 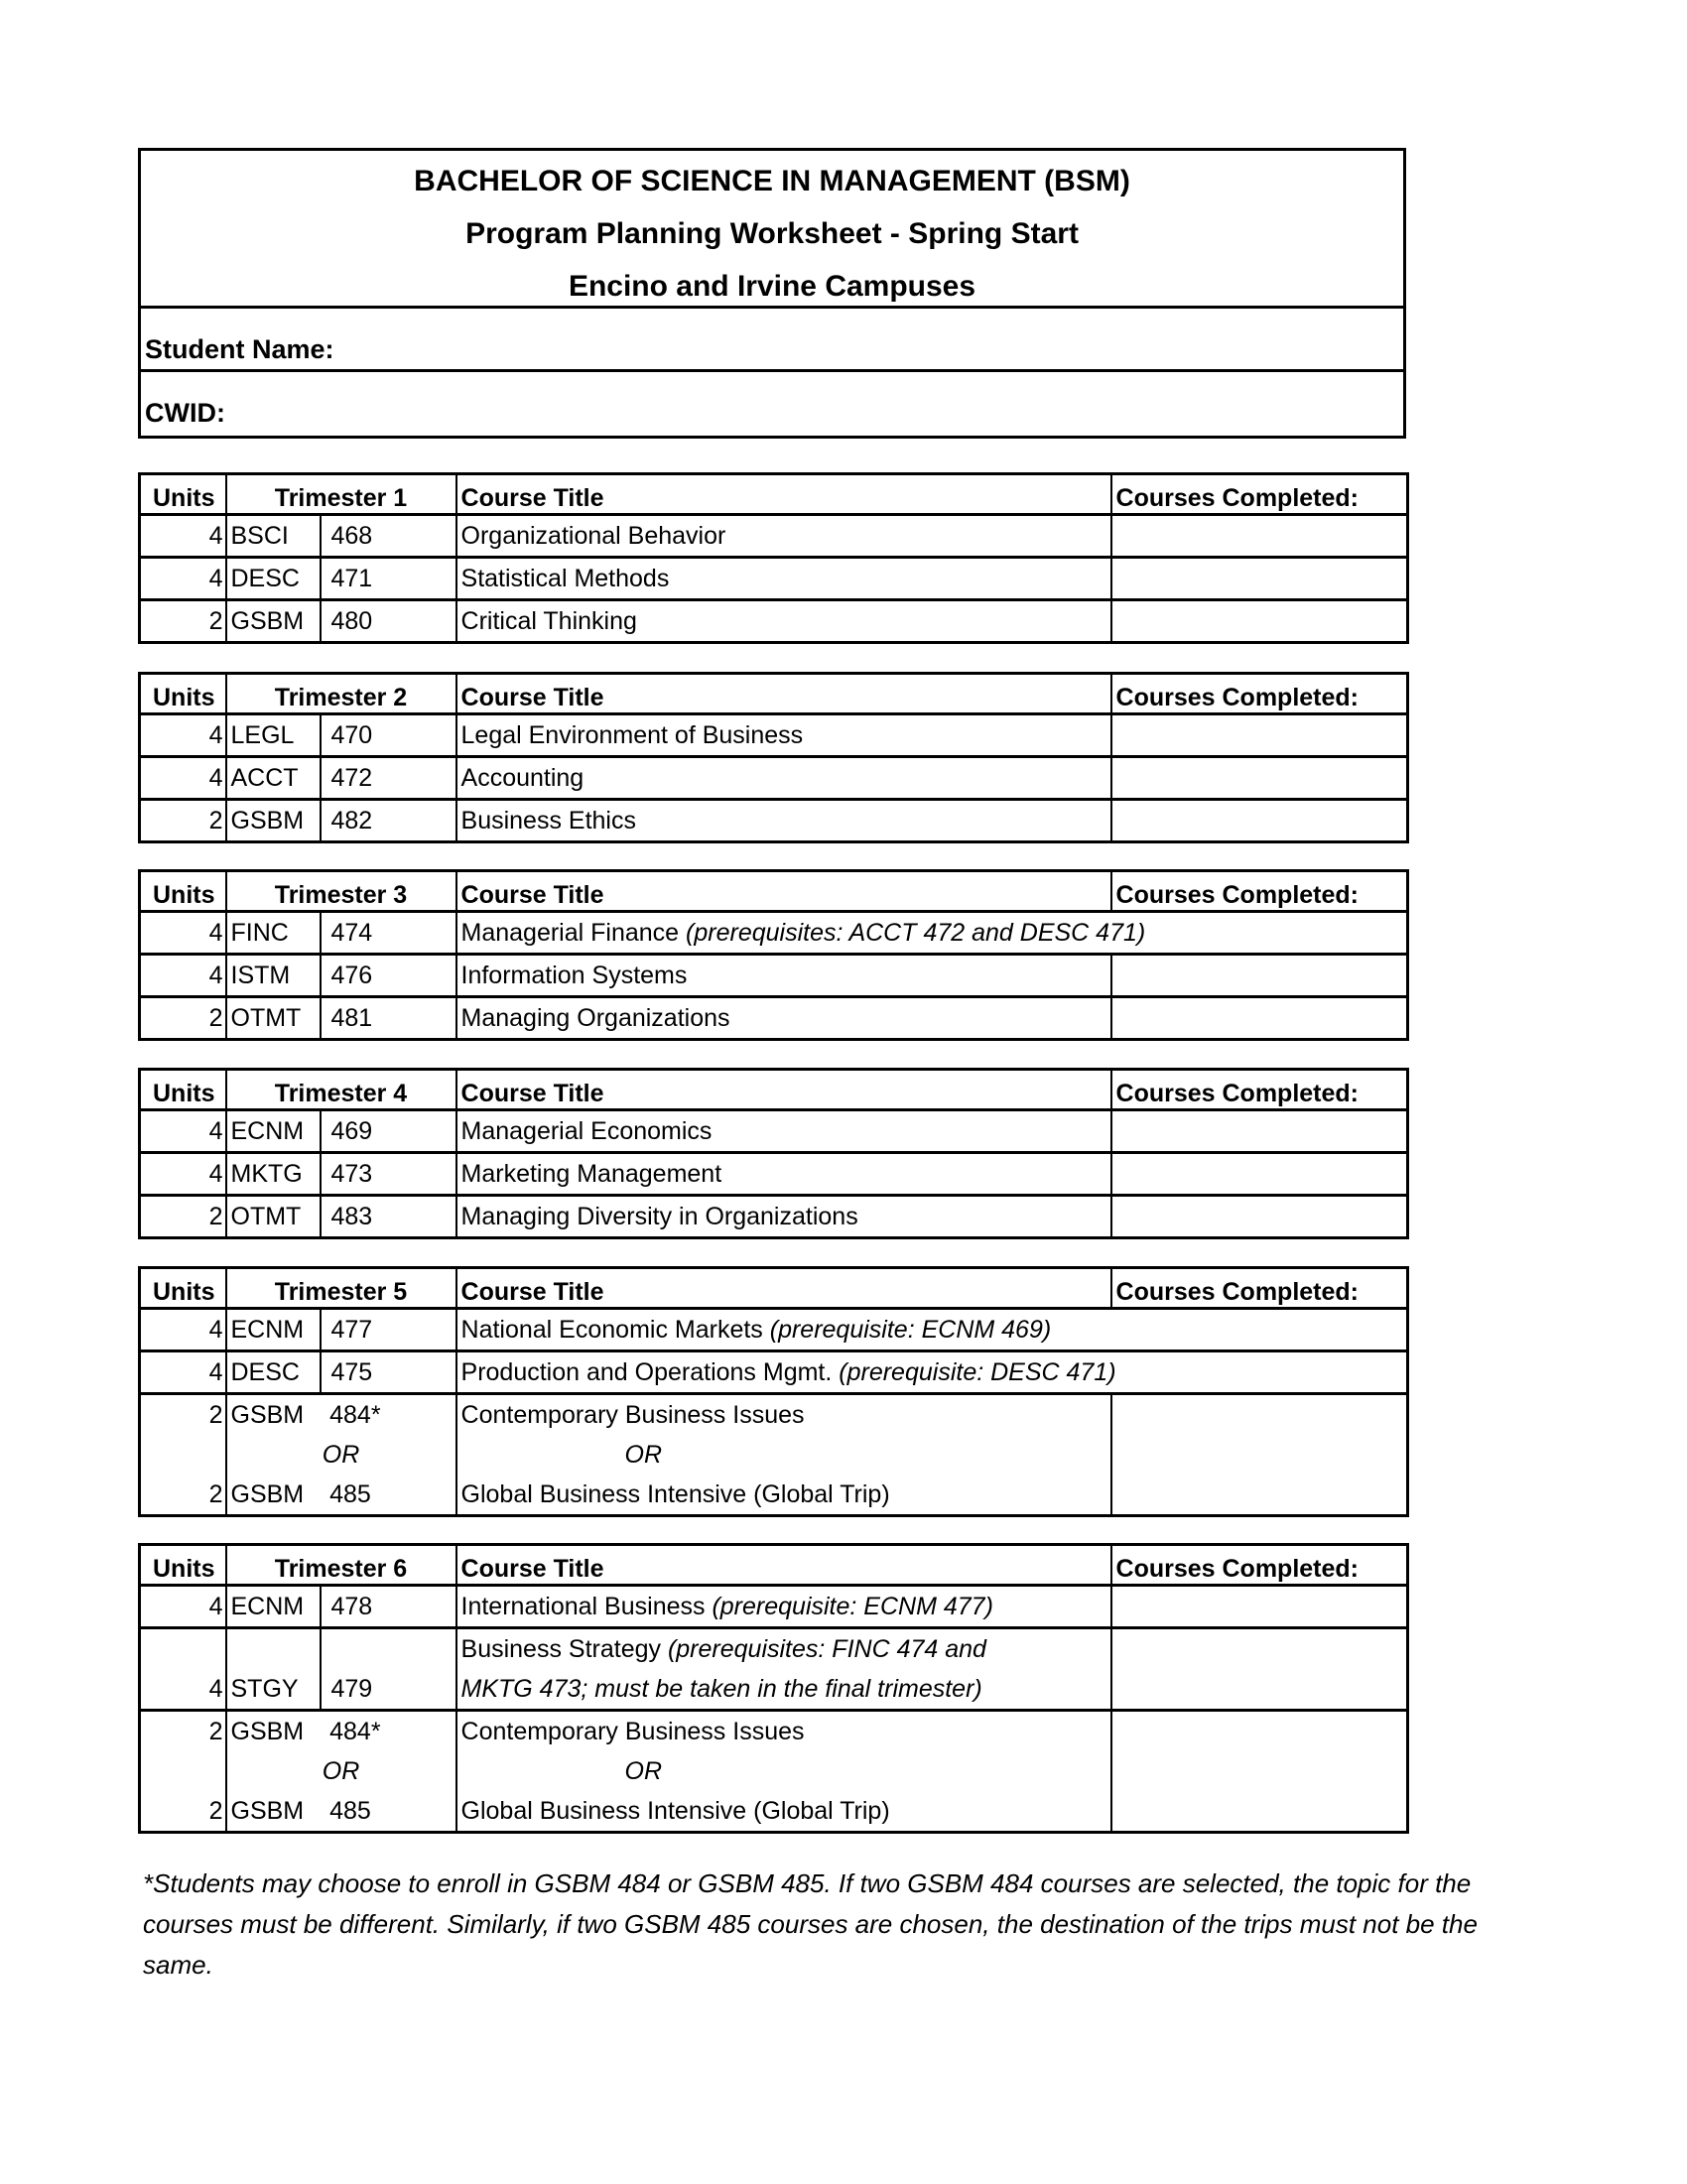 I want to click on course-code-cell: LEGL, so click(x=273, y=735).